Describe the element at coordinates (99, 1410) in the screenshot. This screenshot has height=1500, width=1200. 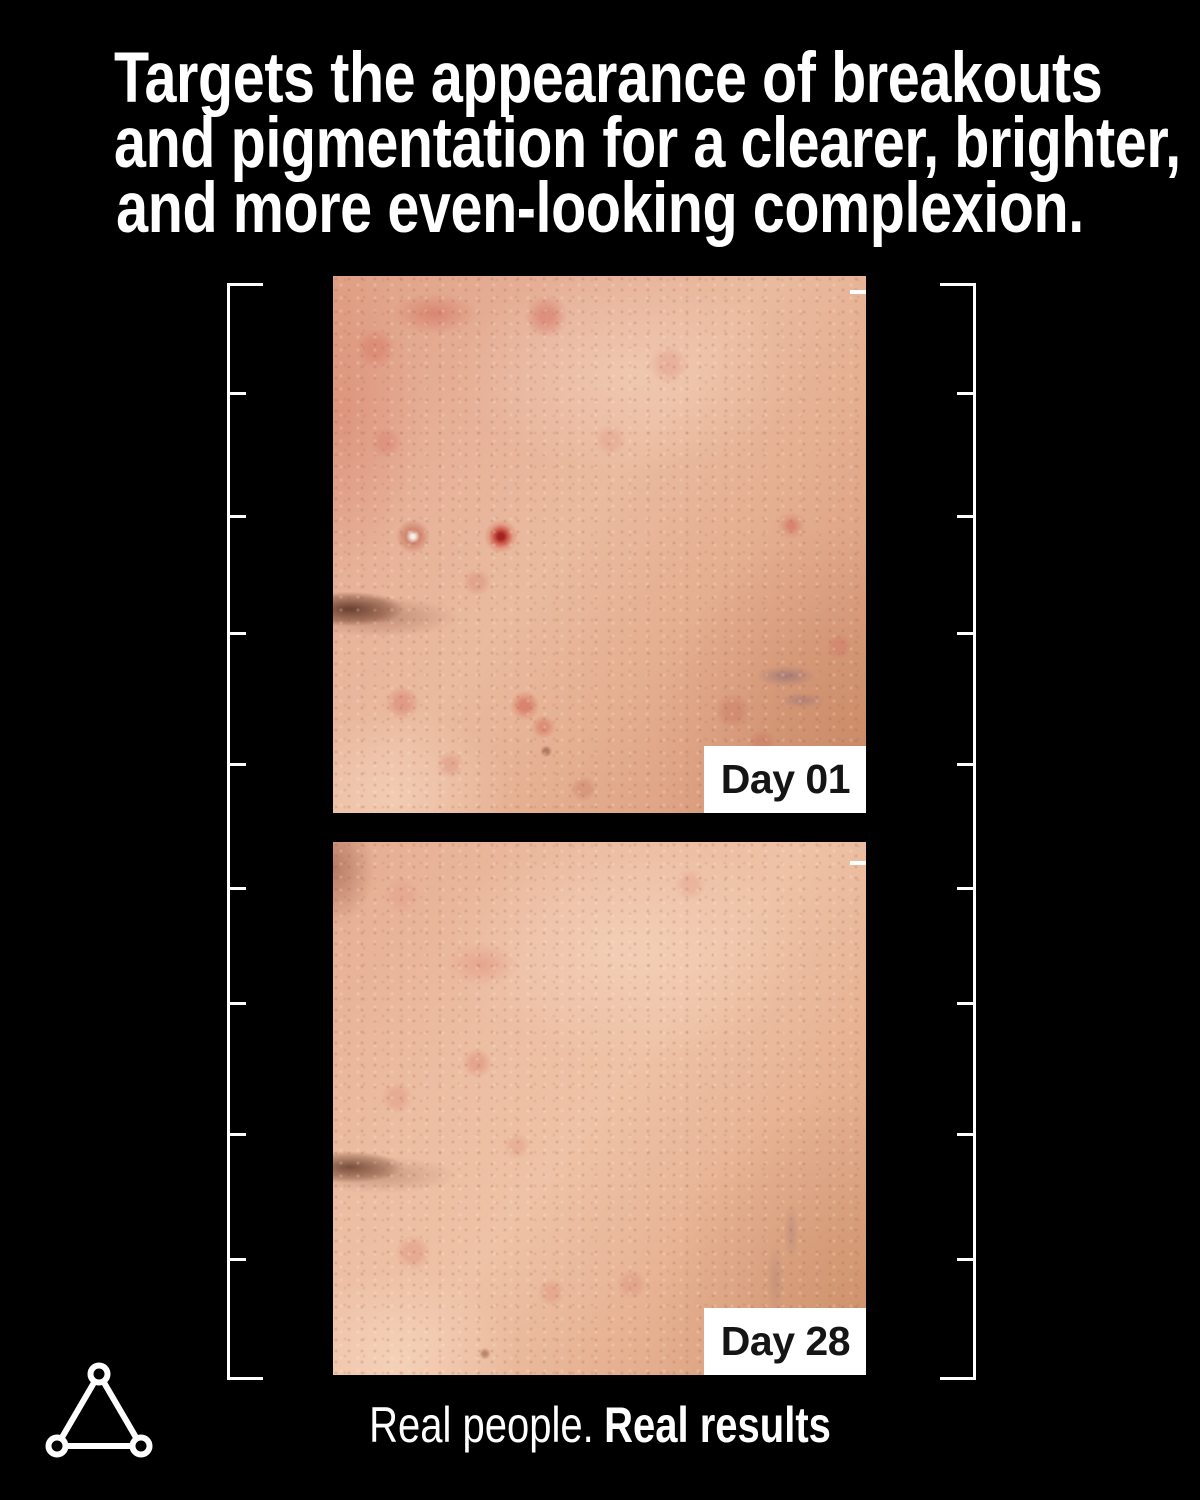
I see `triangle-brand-logo-icon` at that location.